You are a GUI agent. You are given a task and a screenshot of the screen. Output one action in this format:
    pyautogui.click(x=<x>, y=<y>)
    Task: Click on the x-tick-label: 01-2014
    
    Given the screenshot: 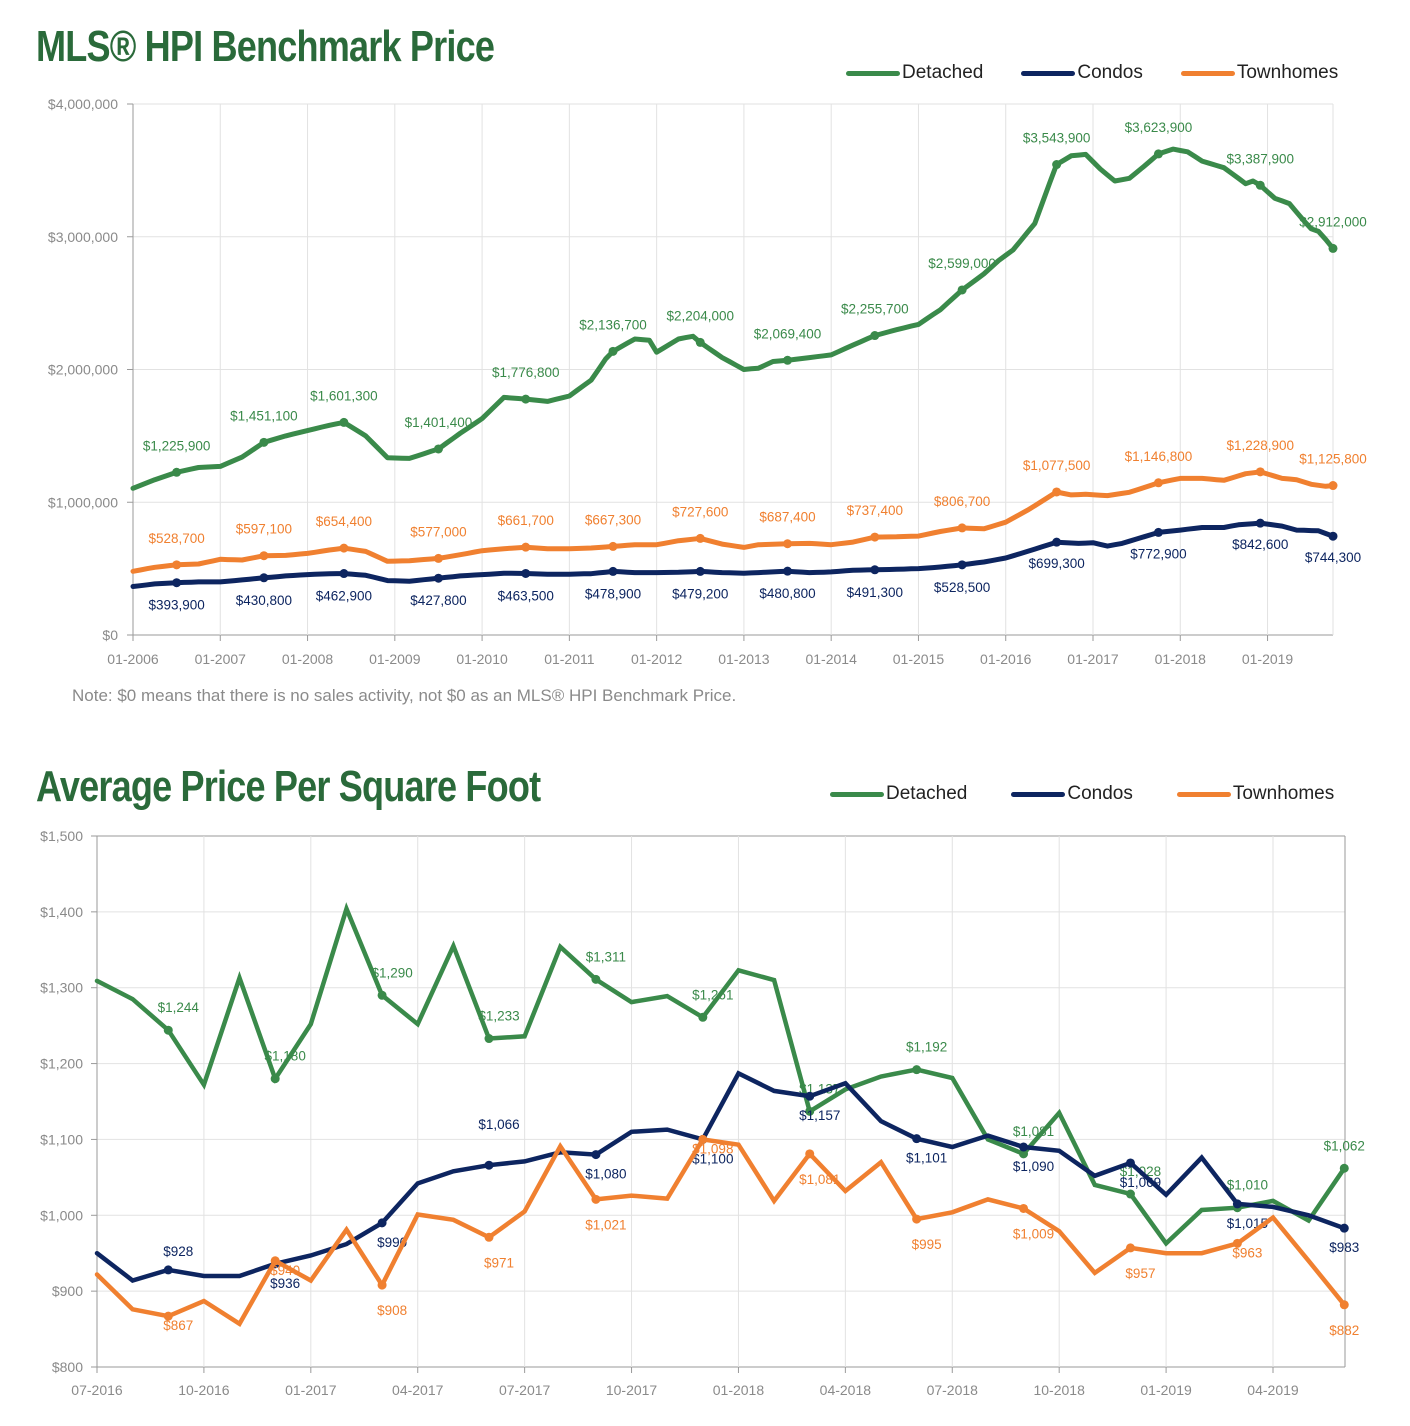 What is the action you would take?
    pyautogui.click(x=831, y=659)
    